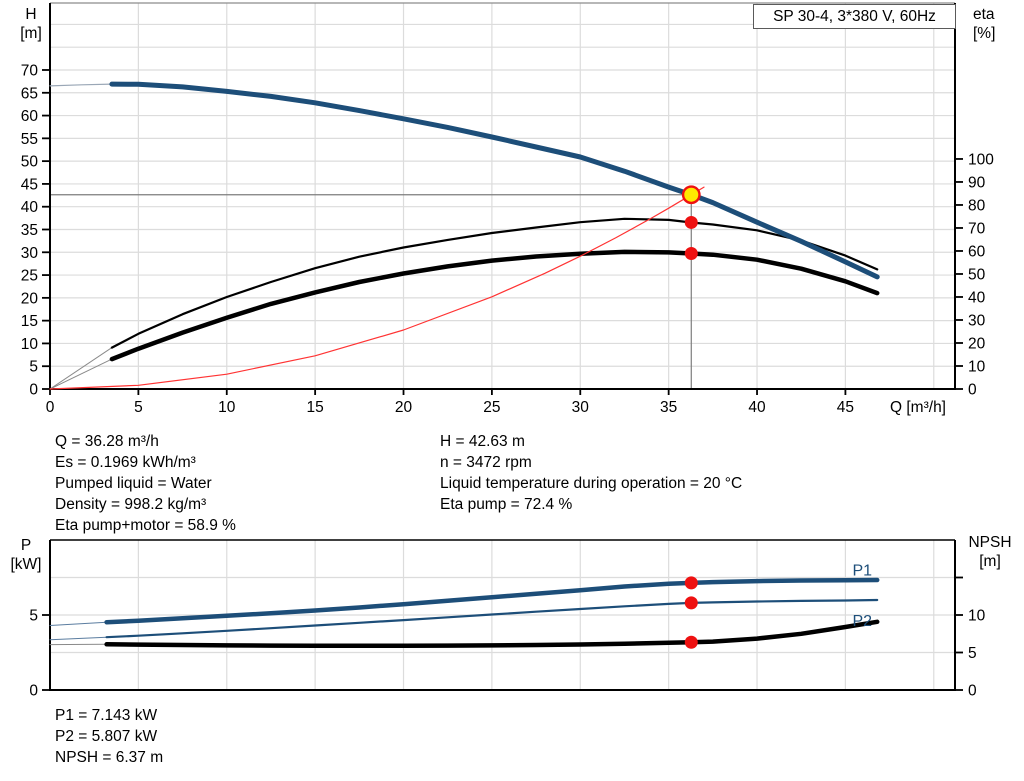  I want to click on series-p1, so click(492, 601).